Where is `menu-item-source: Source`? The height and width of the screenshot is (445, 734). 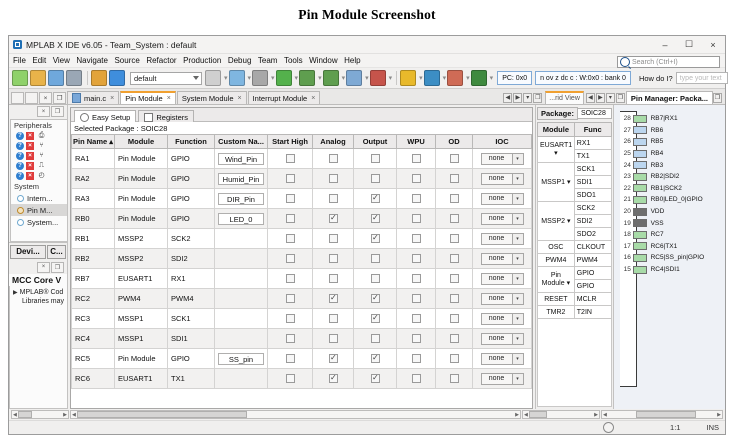 menu-item-source: Source is located at coordinates (127, 60).